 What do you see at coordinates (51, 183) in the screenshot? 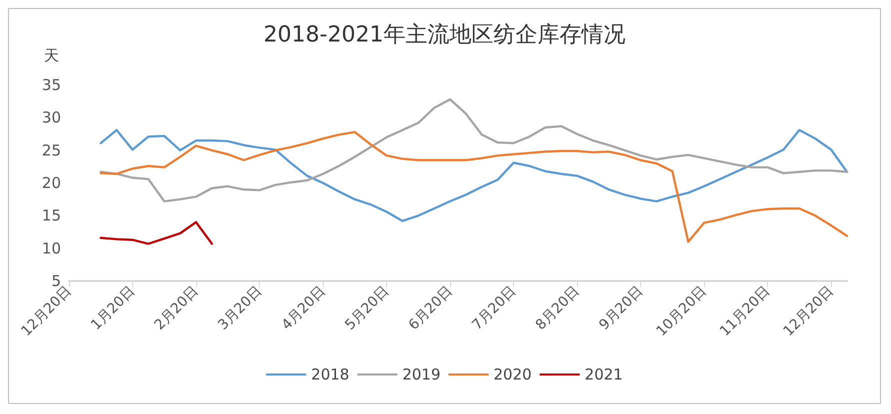
I see `y-tick-label: 20` at bounding box center [51, 183].